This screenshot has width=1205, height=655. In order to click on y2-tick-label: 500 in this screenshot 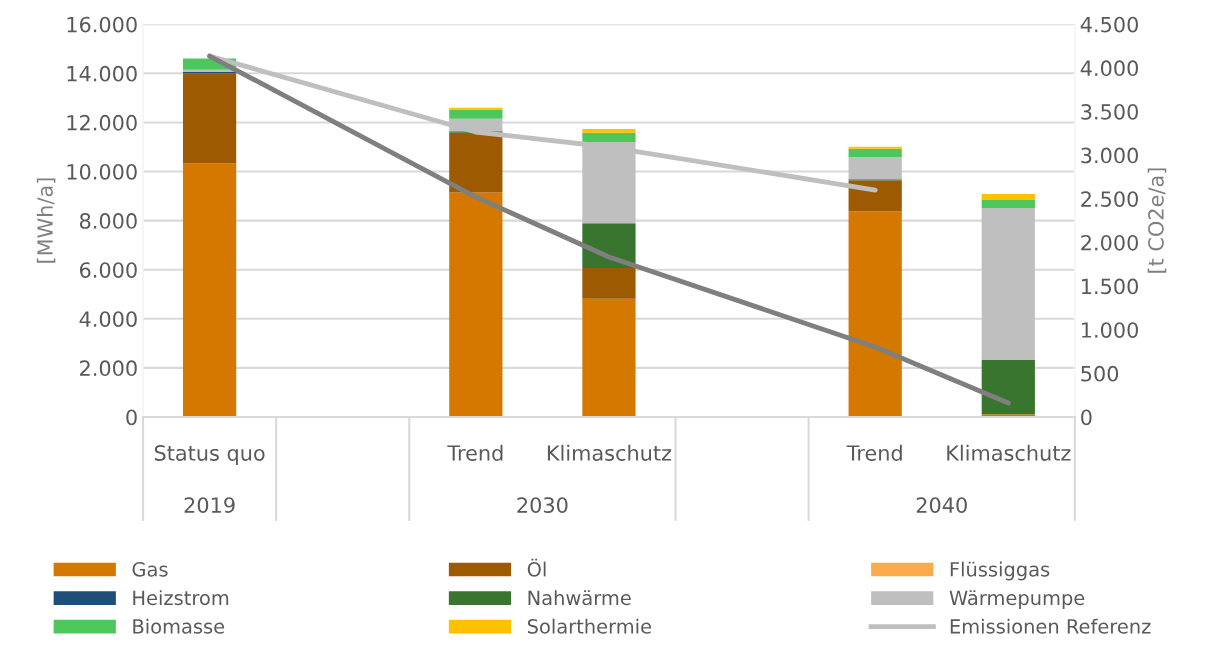, I will do `click(1100, 373)`.